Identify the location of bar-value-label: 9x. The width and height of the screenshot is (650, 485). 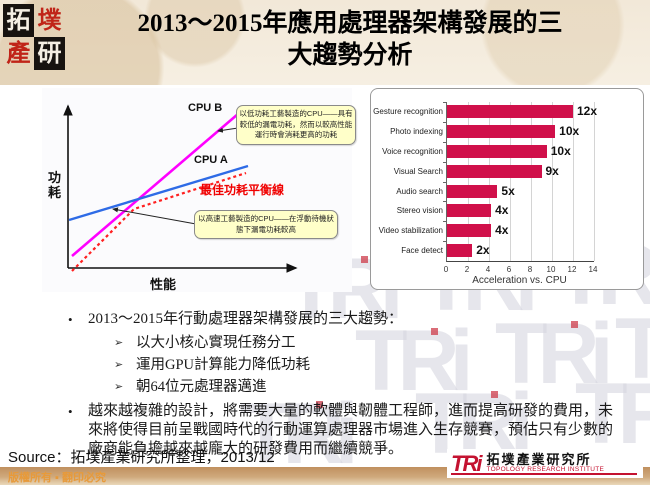
(552, 170).